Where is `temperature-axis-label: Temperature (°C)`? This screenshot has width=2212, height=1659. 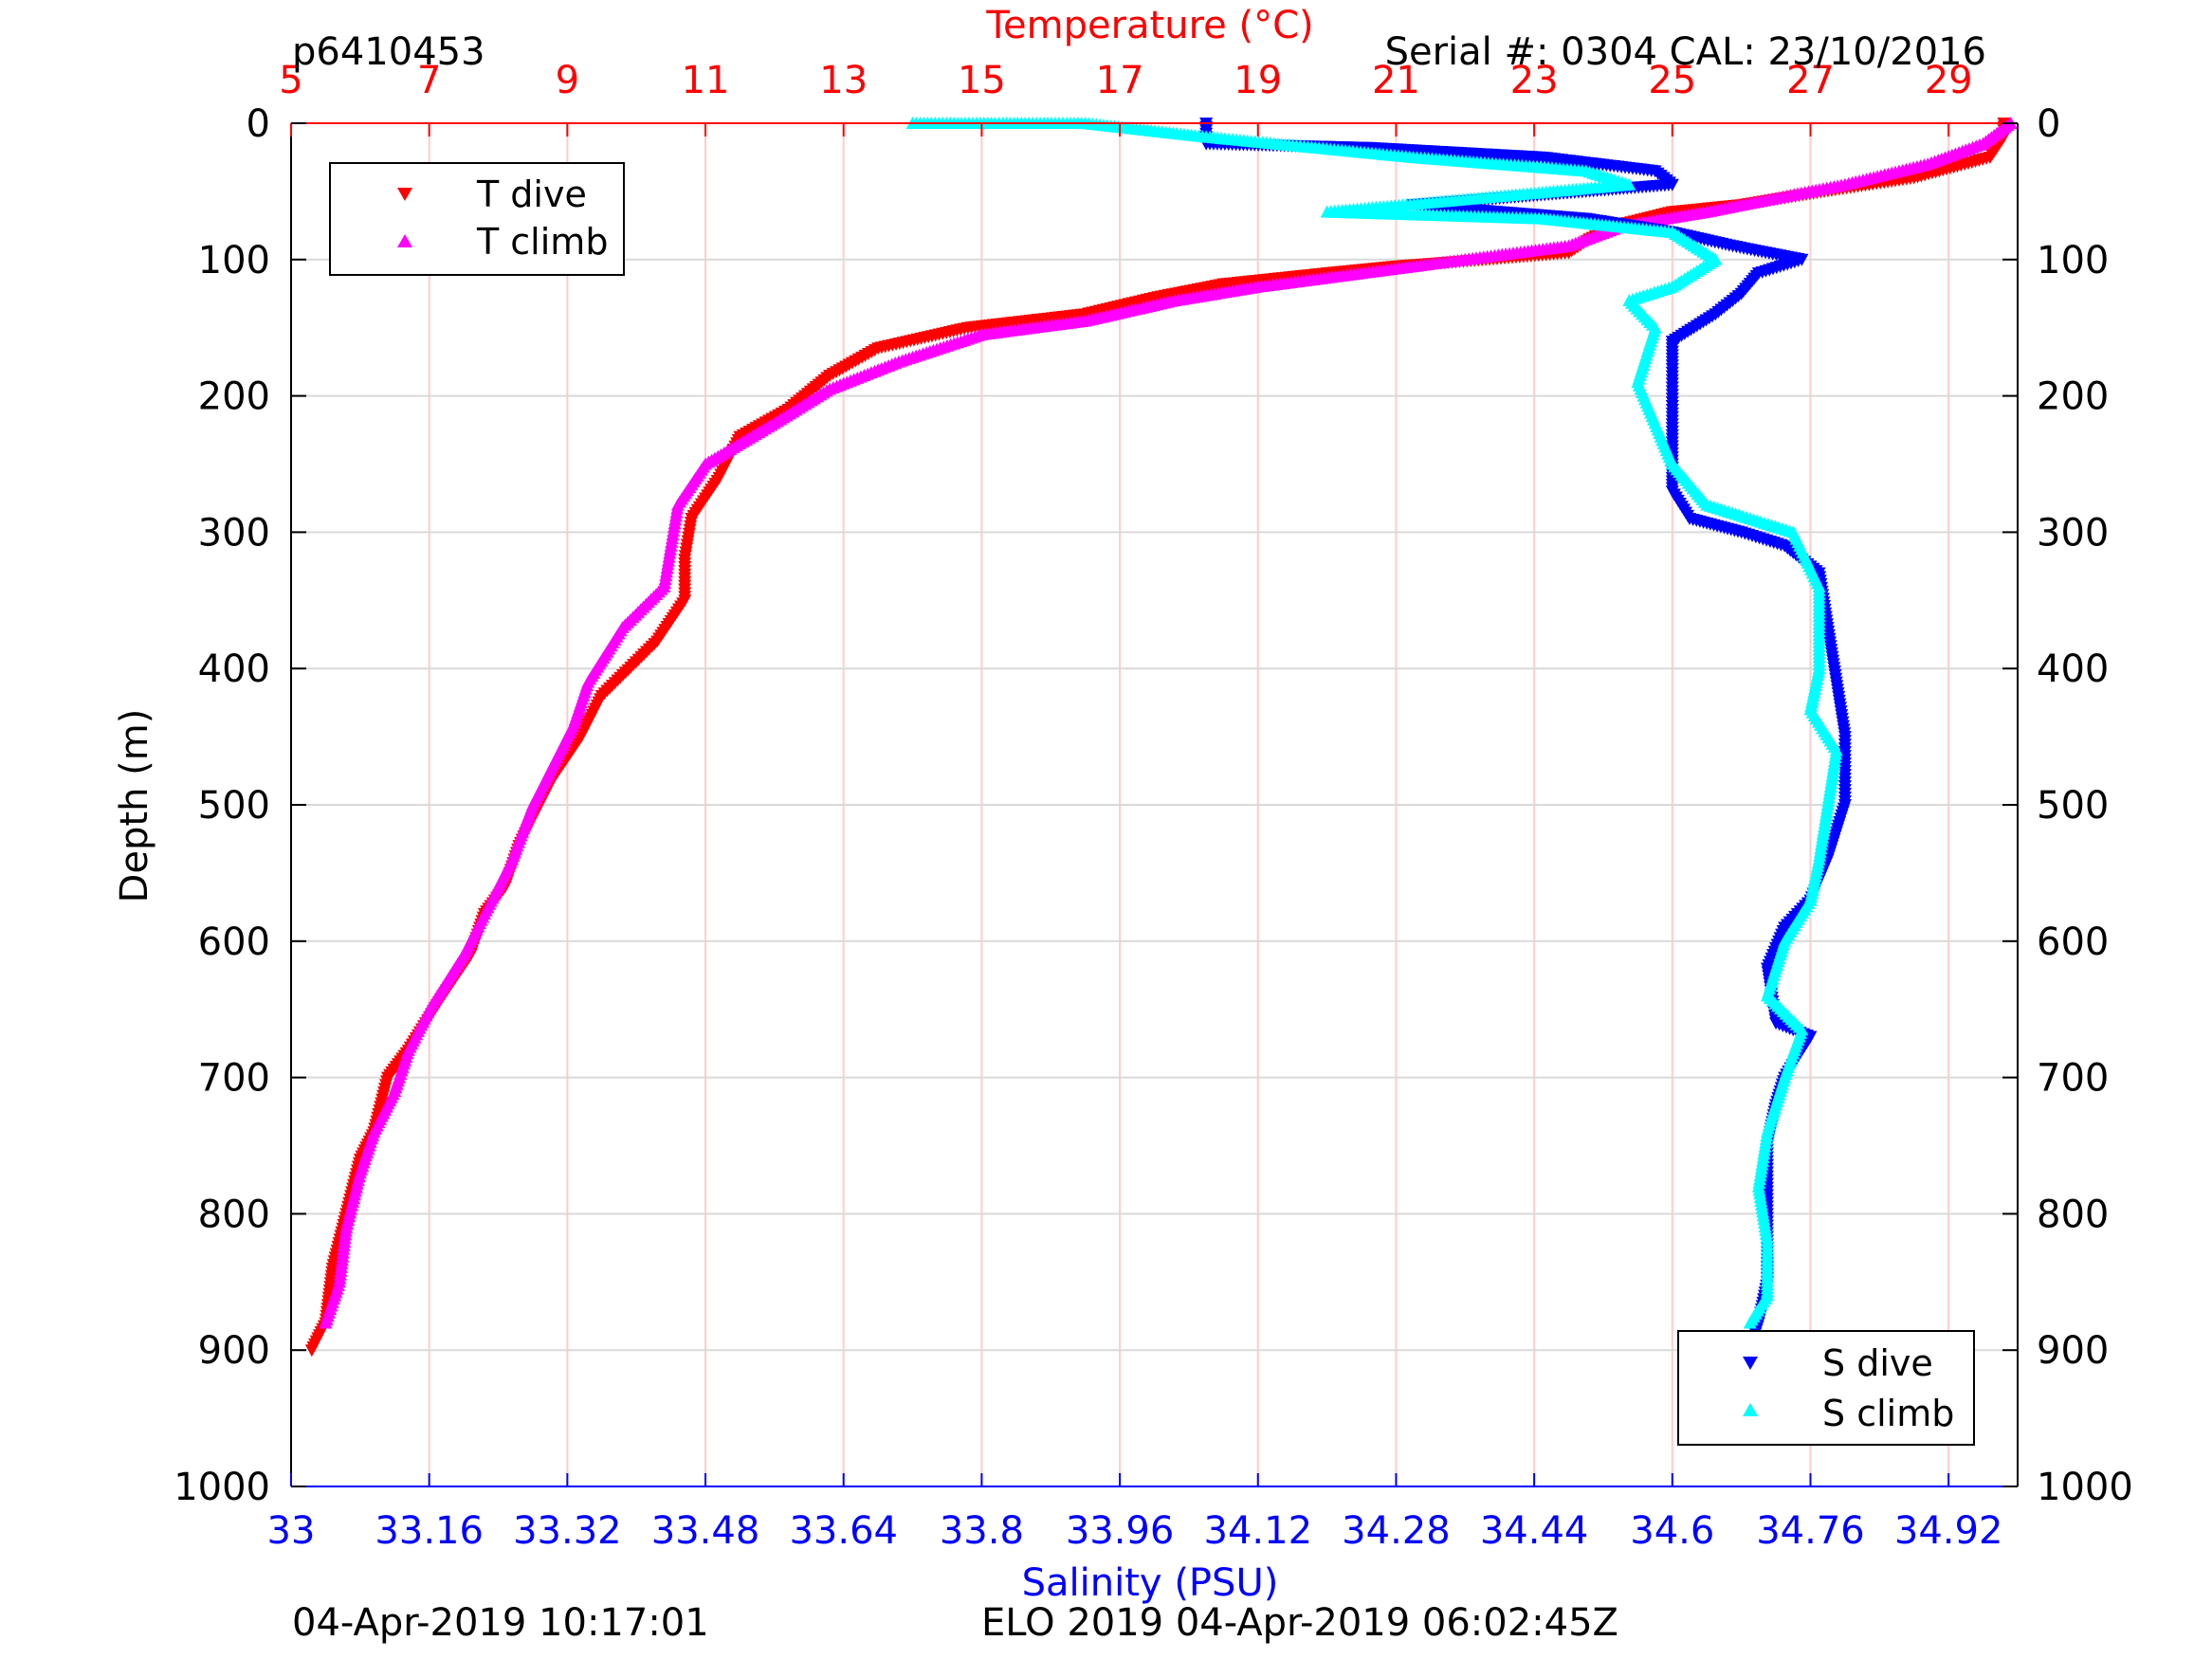 temperature-axis-label: Temperature (°C) is located at coordinates (1149, 25).